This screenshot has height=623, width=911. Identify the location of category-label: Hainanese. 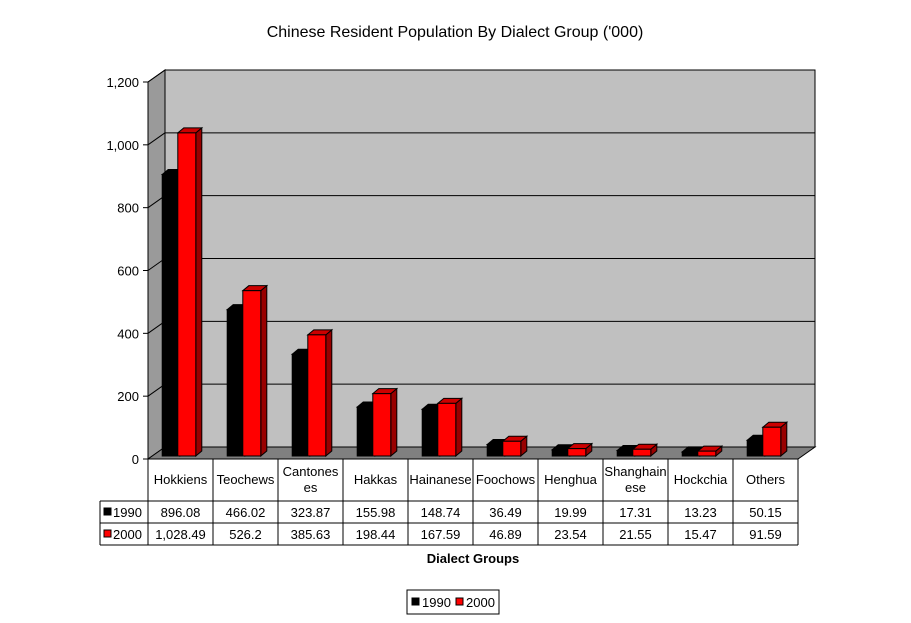
(440, 479).